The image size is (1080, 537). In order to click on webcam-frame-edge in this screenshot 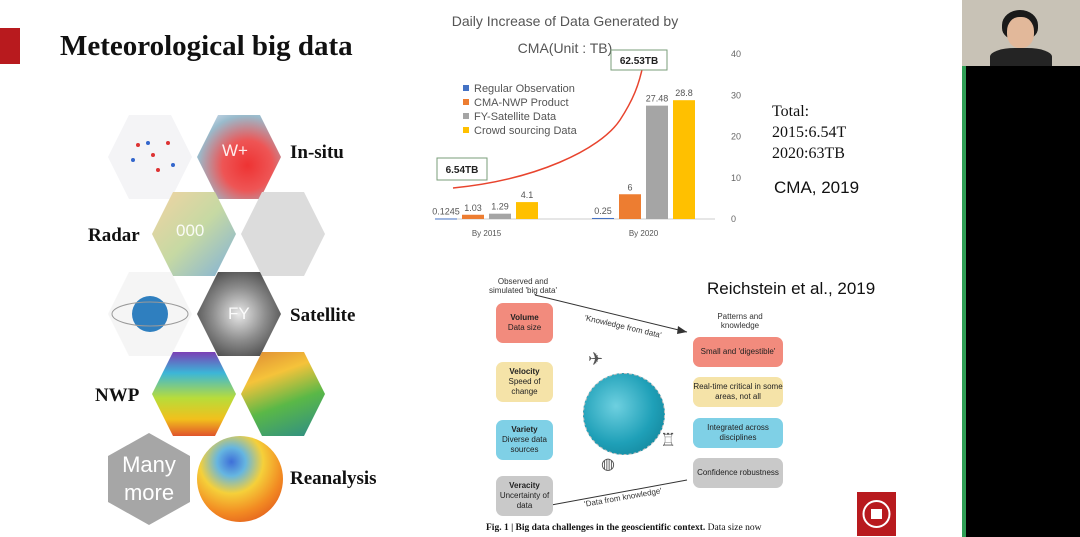, I will do `click(964, 301)`.